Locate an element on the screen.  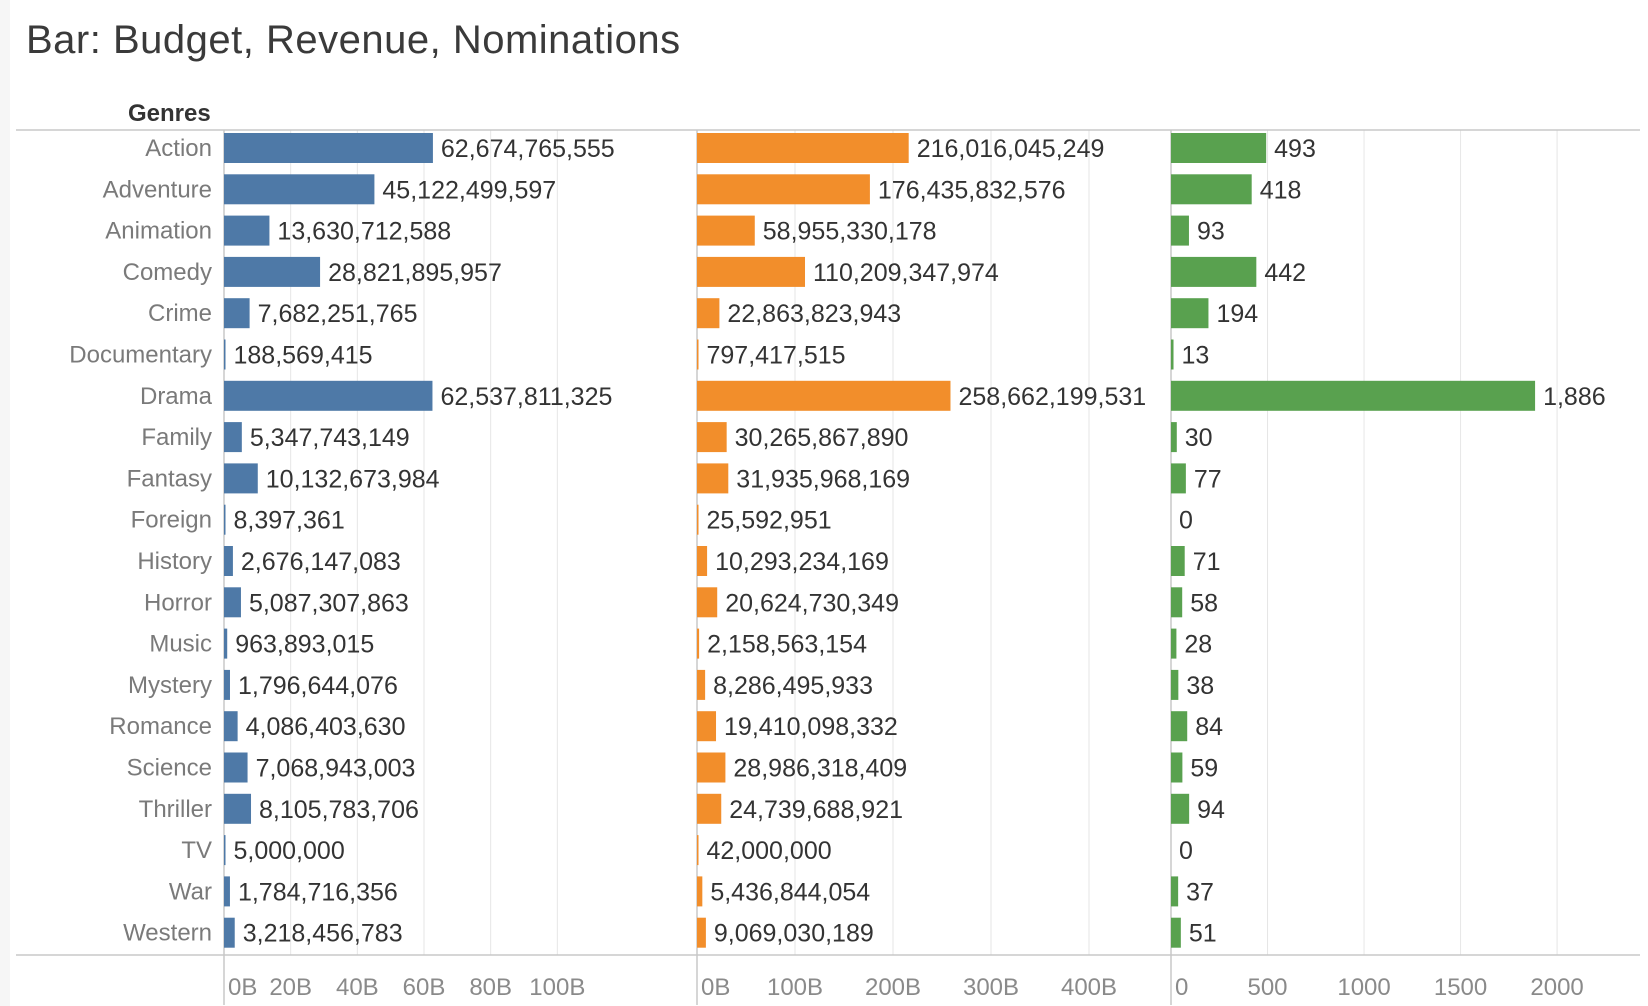
budget-tick-label: 20B is located at coordinates (290, 987).